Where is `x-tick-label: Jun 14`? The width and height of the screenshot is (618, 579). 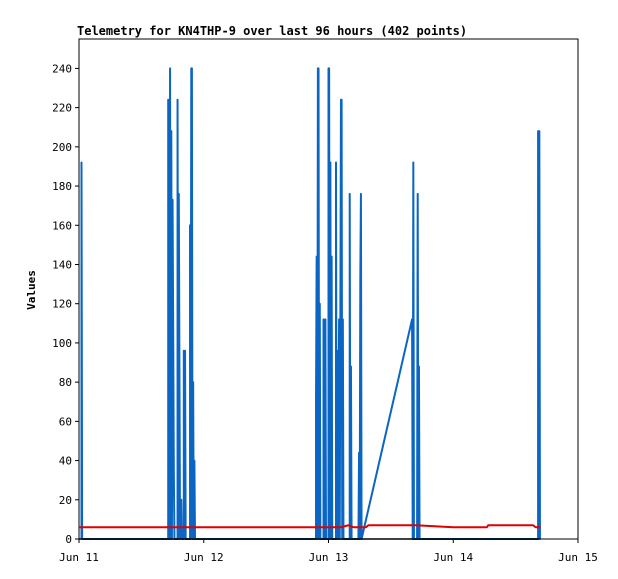
x-tick-label: Jun 14 is located at coordinates (453, 557).